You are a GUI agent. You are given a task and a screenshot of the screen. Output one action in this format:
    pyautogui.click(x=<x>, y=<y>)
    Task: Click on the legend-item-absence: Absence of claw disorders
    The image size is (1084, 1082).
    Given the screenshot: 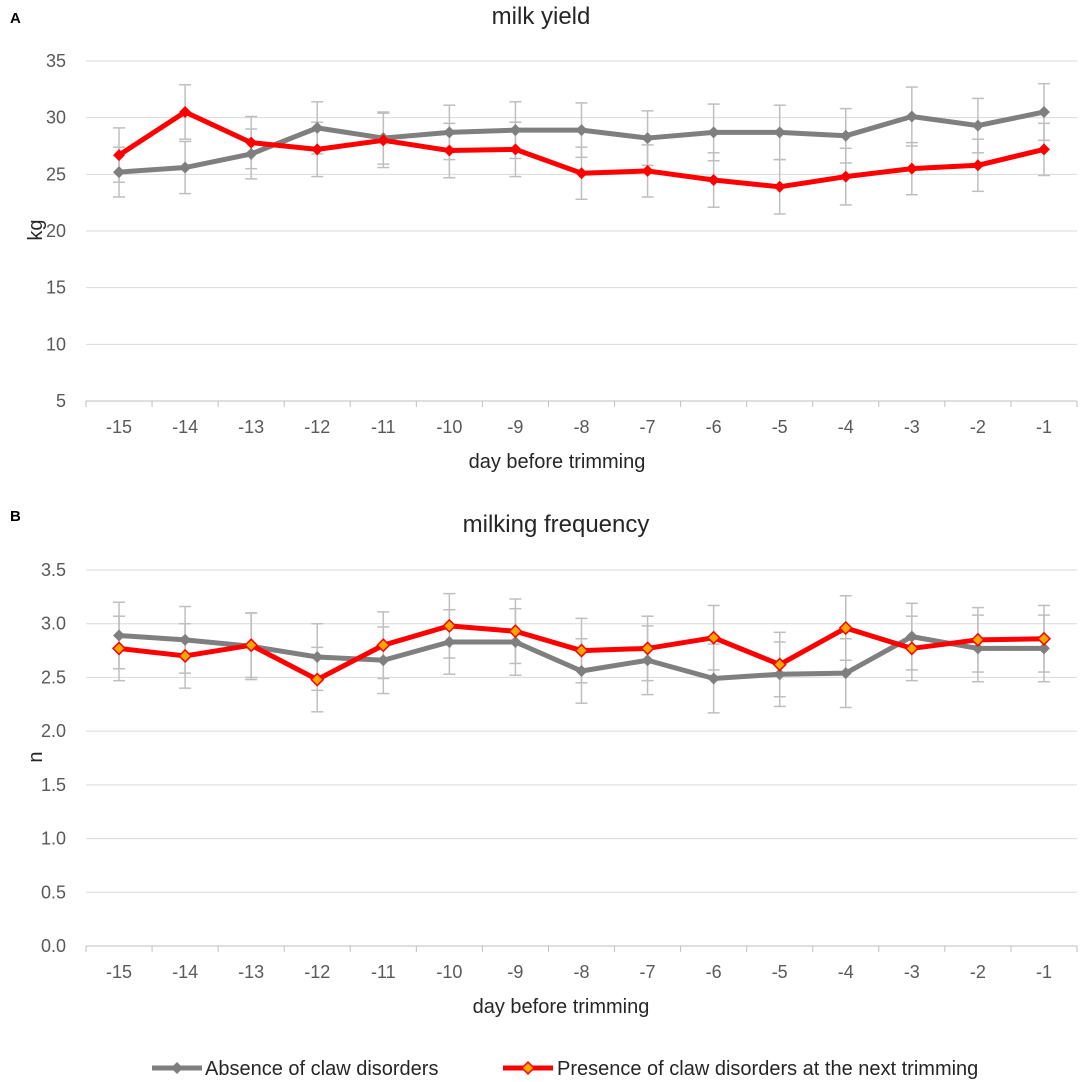 What is the action you would take?
    pyautogui.click(x=295, y=1069)
    